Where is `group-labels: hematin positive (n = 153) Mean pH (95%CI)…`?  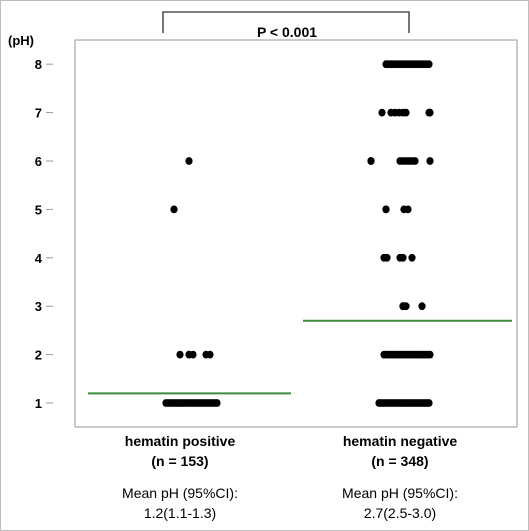
group-labels: hematin positive (n = 153) Mean pH (95%CI)… is located at coordinates (290, 477).